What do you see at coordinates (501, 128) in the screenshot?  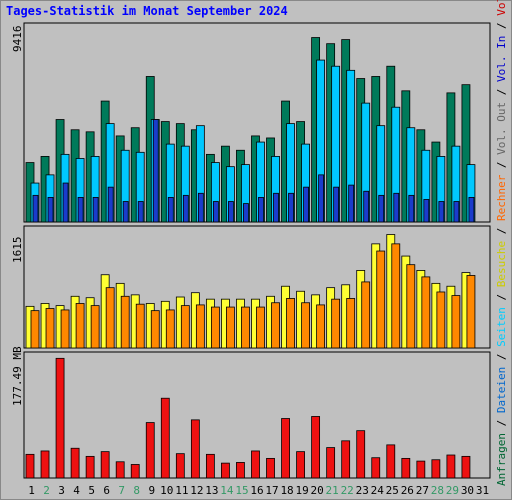 I see `legend-vol-out: Vol. Out` at bounding box center [501, 128].